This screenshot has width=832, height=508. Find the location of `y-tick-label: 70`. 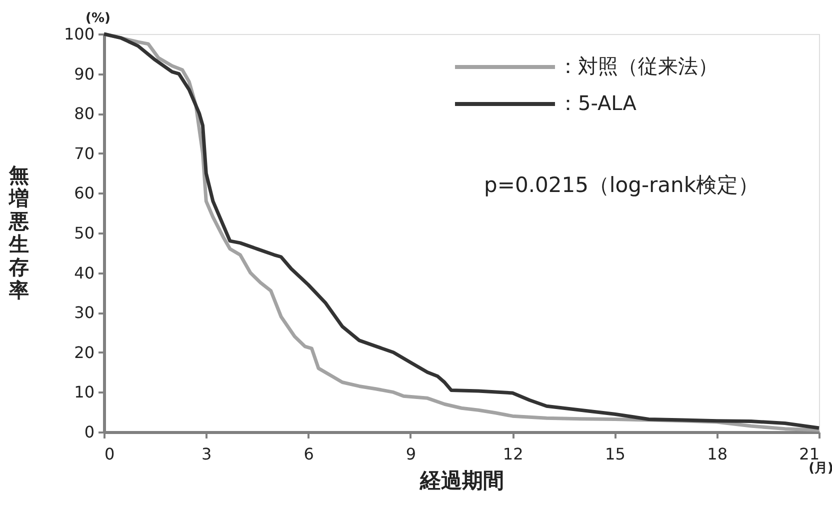

y-tick-label: 70 is located at coordinates (84, 153).